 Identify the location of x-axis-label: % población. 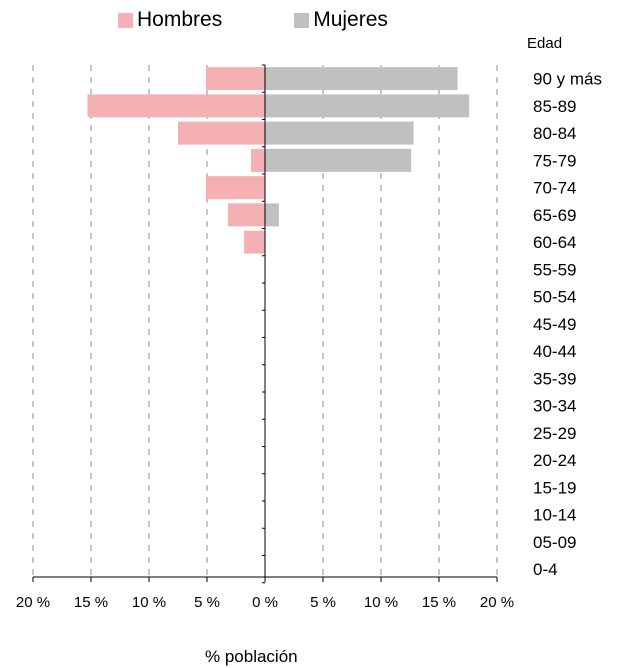
(251, 656).